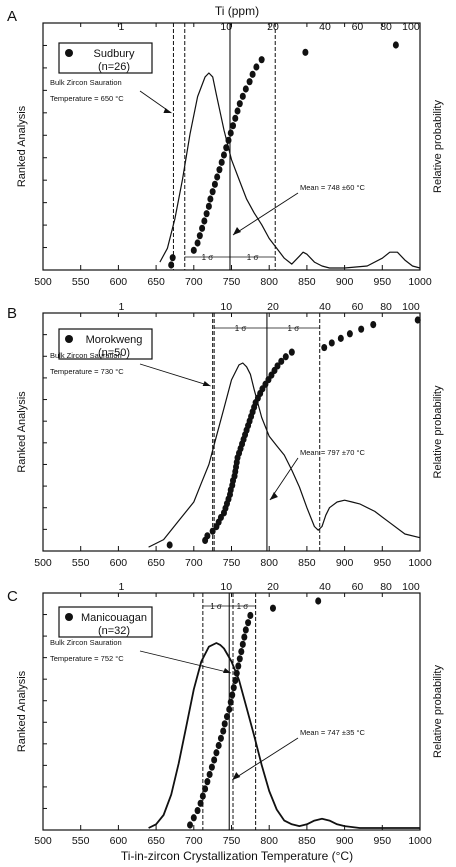  What do you see at coordinates (114, 67) in the screenshot?
I see `legend-count: (n=26)` at bounding box center [114, 67].